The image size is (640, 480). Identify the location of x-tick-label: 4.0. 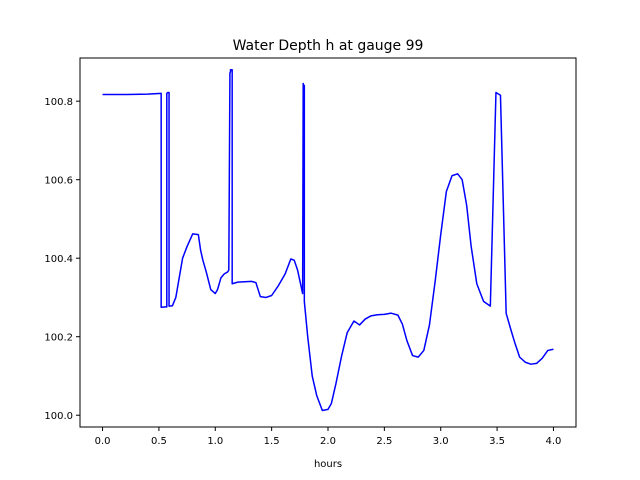
(554, 441).